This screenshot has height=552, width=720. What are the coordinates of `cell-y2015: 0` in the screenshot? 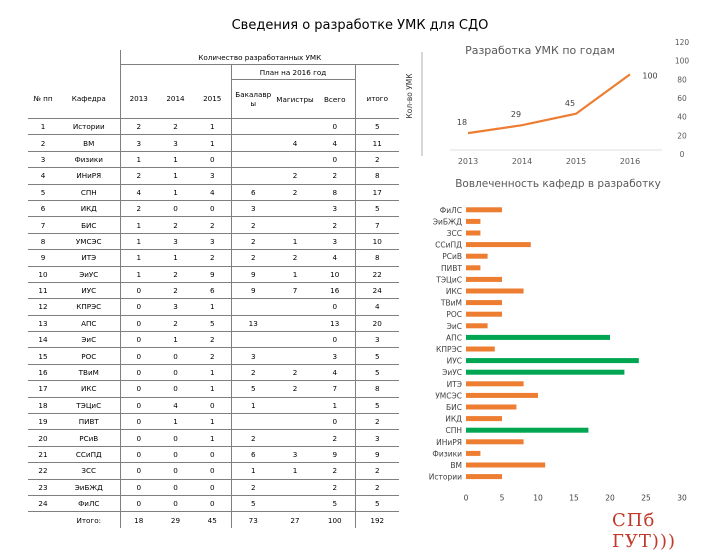 It's located at (212, 455).